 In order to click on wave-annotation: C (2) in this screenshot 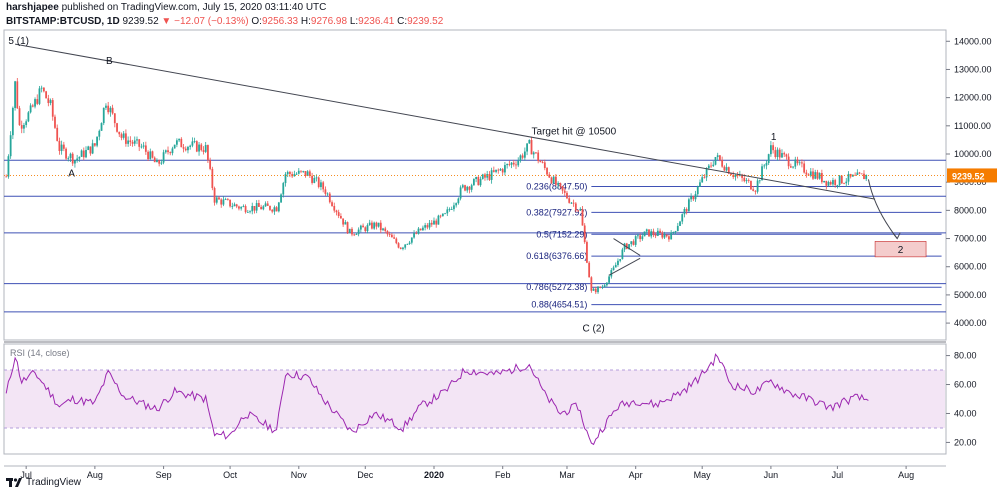, I will do `click(593, 329)`.